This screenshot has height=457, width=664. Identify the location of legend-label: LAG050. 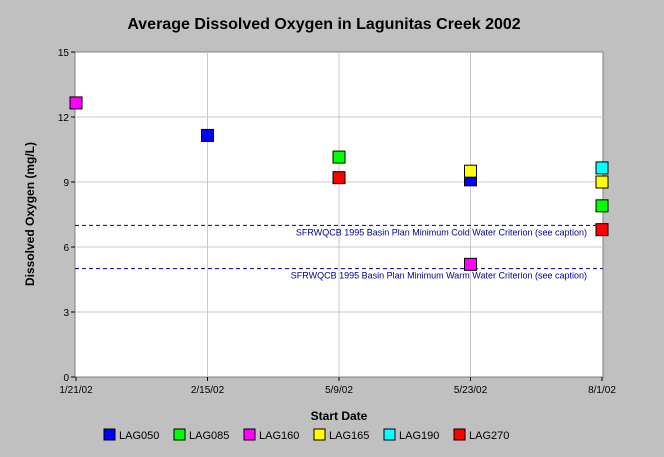
(139, 436).